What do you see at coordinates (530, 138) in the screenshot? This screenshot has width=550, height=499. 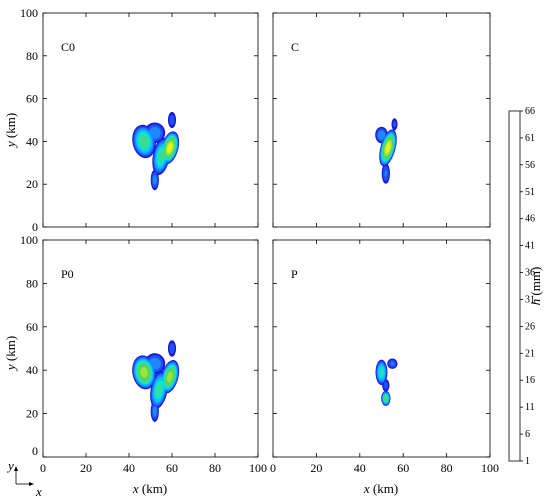 I see `colorbar-tick-label: 61` at bounding box center [530, 138].